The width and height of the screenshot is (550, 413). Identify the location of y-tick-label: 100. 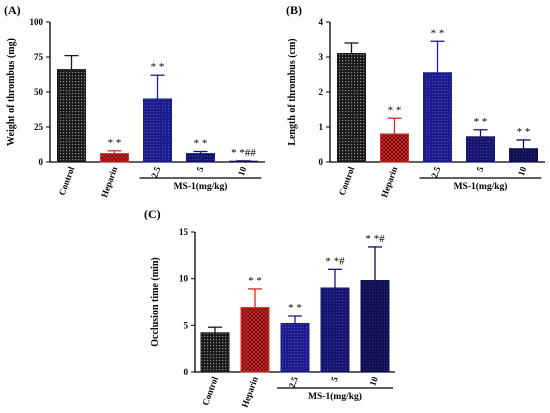
(37, 22).